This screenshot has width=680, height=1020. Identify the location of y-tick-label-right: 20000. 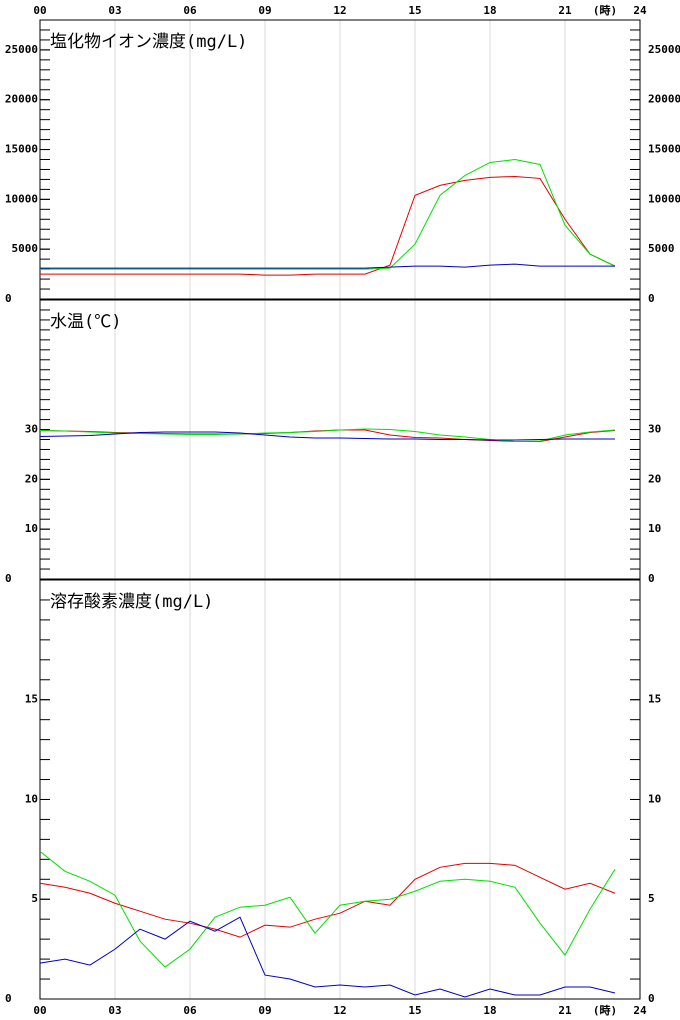
(664, 99).